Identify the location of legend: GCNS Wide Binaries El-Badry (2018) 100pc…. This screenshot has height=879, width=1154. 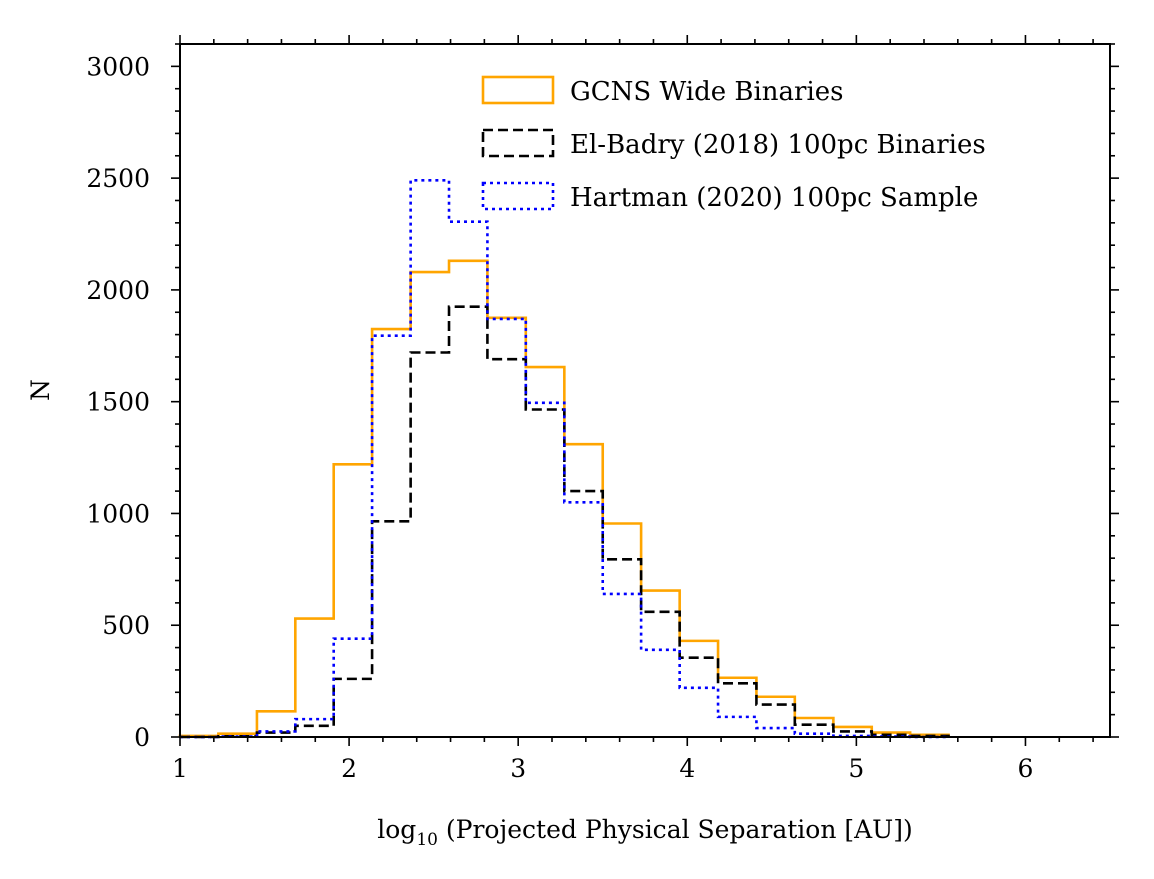
(733, 144).